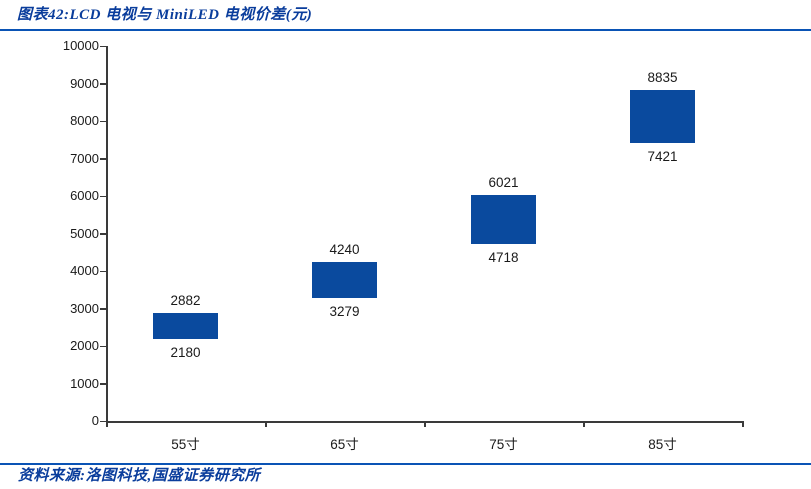 This screenshot has width=811, height=489. I want to click on y-axis-tick-label: 6000, so click(84, 195).